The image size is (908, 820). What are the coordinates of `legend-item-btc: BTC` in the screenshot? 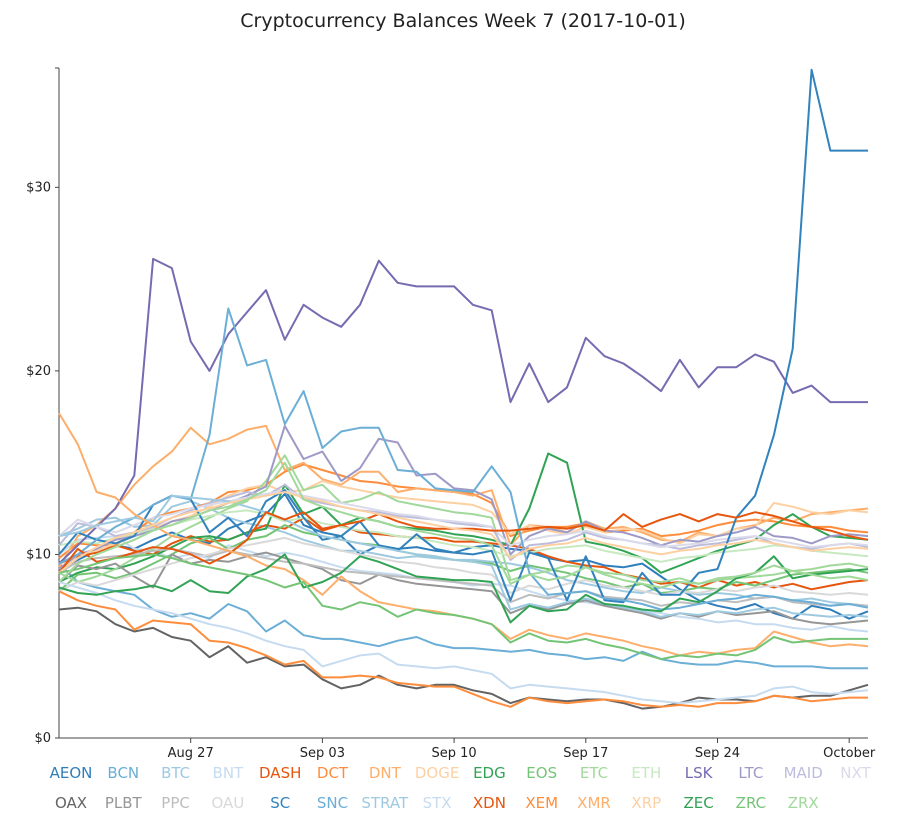 It's located at (175, 773).